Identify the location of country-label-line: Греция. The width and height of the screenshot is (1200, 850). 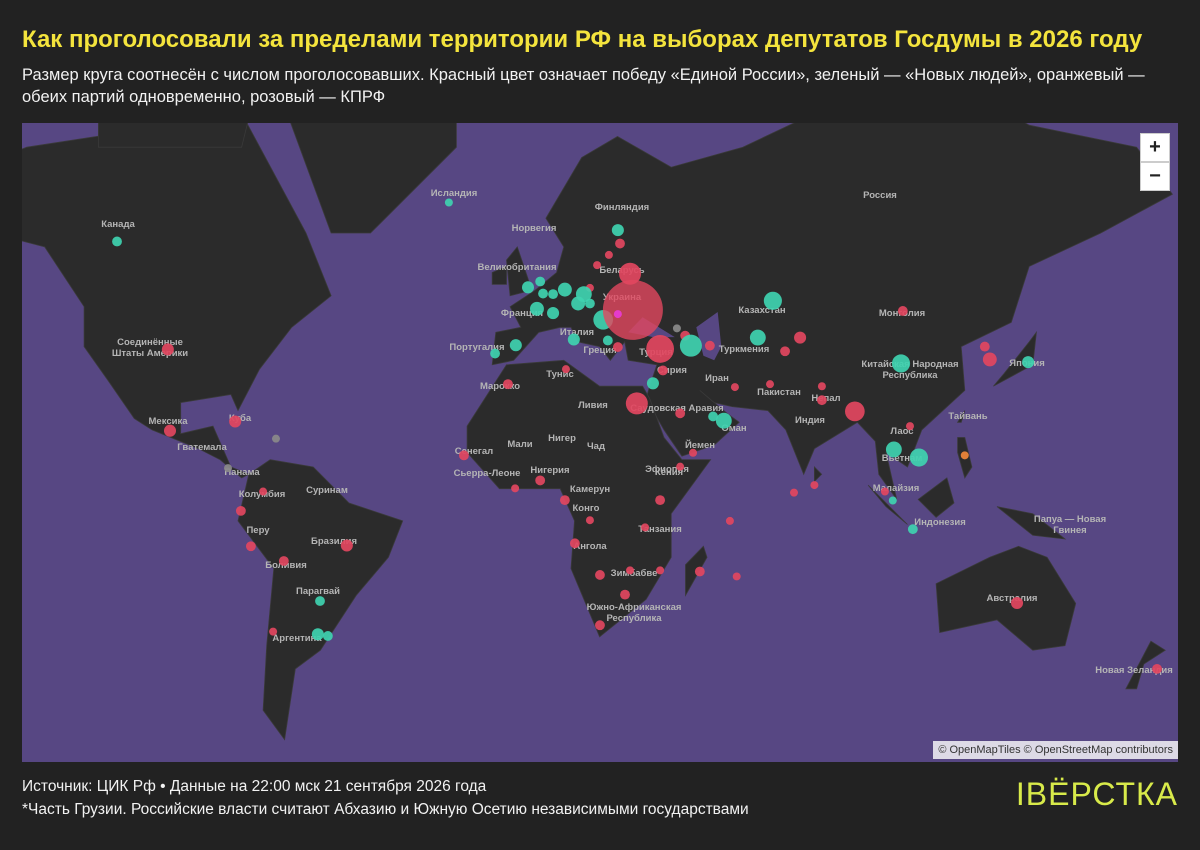
(599, 350).